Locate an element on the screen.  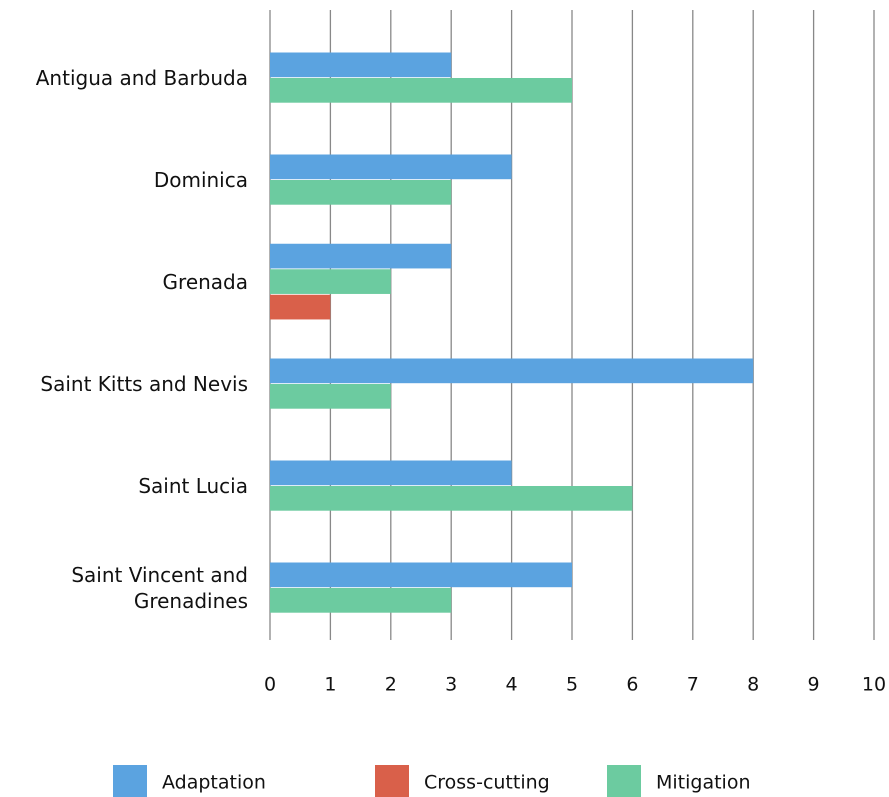
x-tick-label: 1 is located at coordinates (330, 685).